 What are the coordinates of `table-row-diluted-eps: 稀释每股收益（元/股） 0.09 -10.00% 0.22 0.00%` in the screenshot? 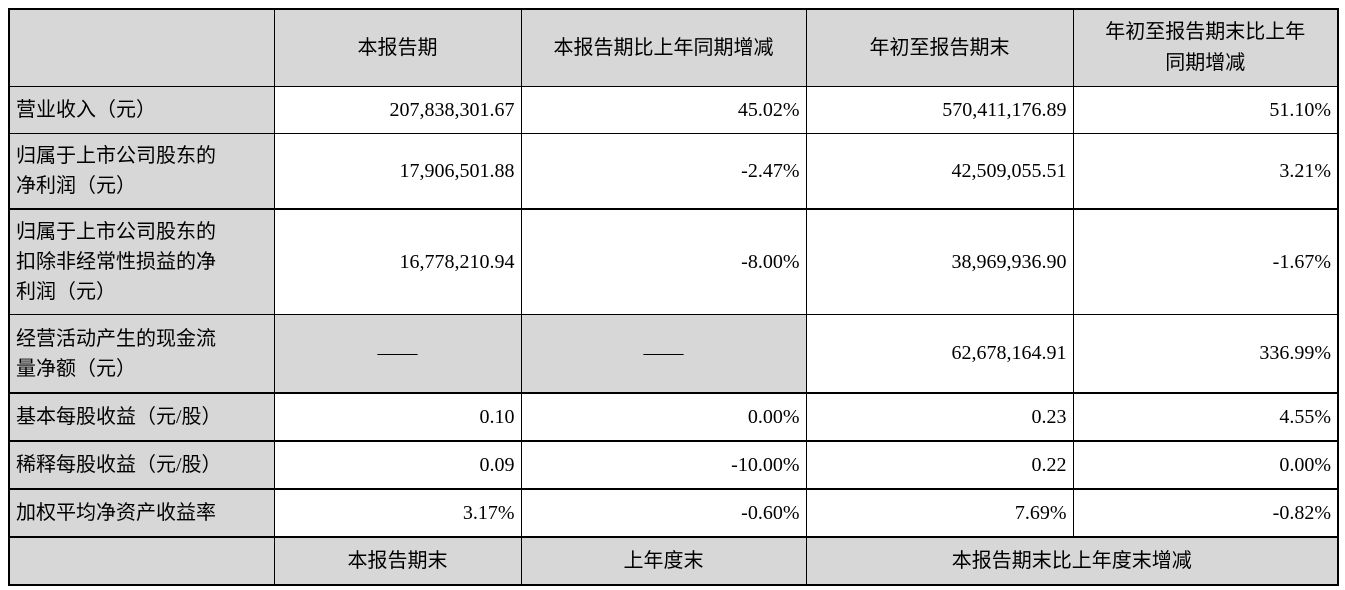 It's located at (673, 465).